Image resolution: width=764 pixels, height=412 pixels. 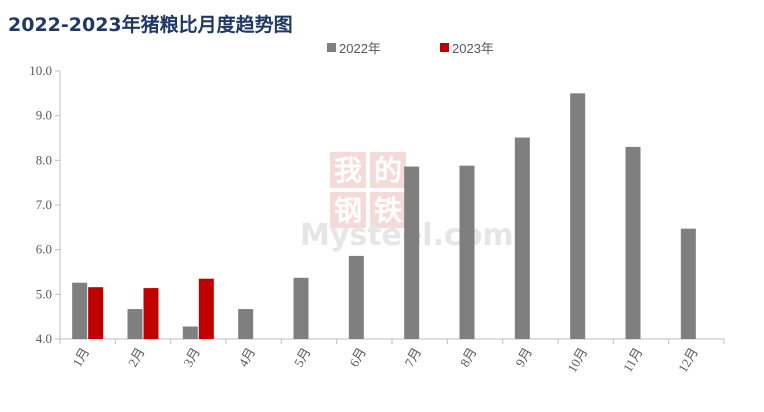 I want to click on watermark: 我的钢铁Mysteel.com, so click(x=407, y=202).